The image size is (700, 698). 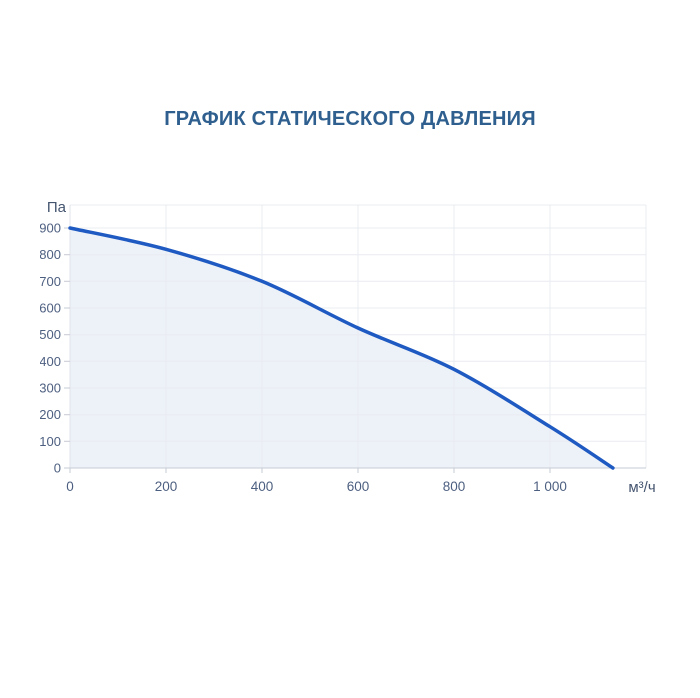 What do you see at coordinates (50, 388) in the screenshot?
I see `y-tick-label: 300` at bounding box center [50, 388].